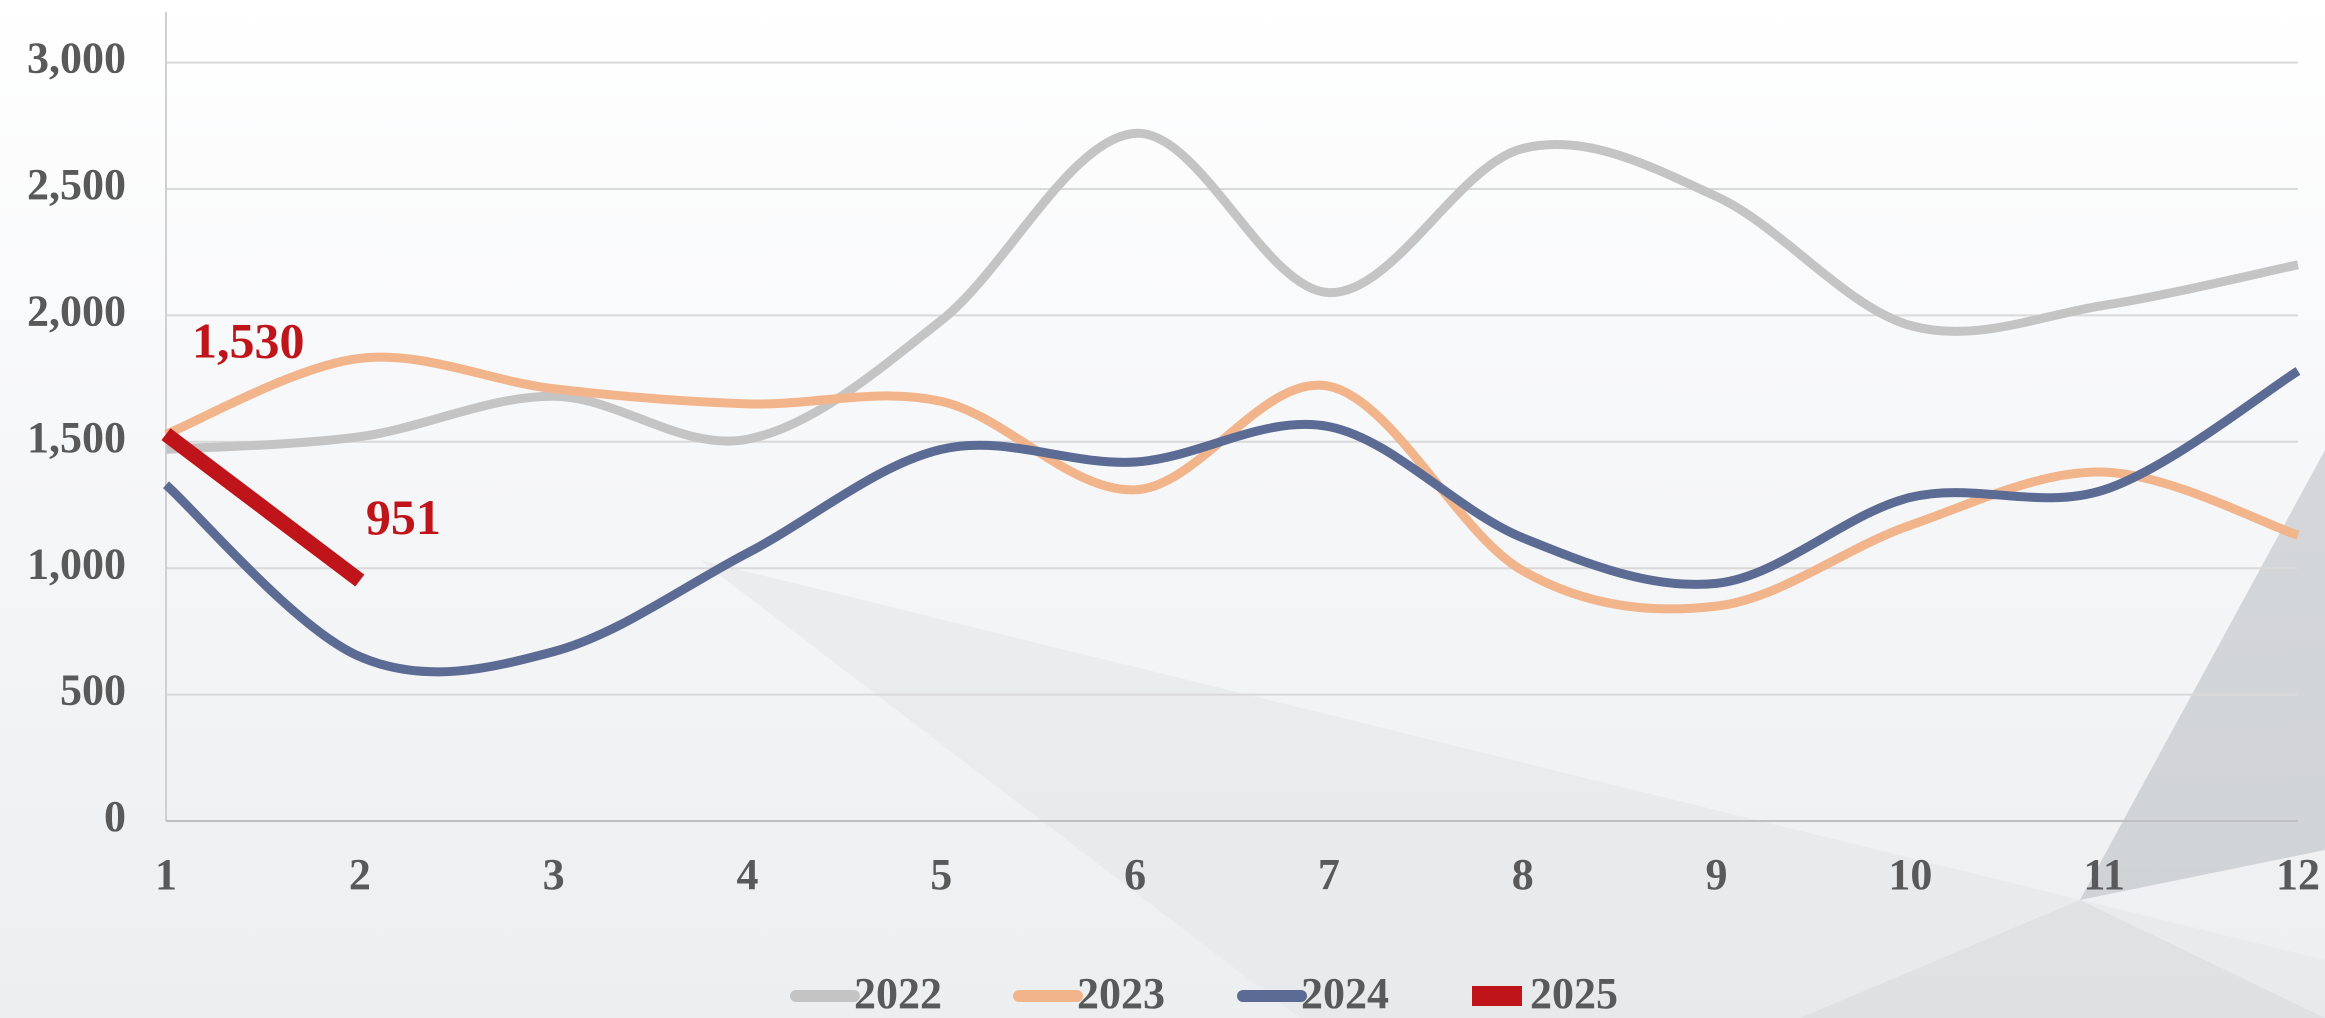  Describe the element at coordinates (115, 816) in the screenshot. I see `y-tick-label: 0` at that location.